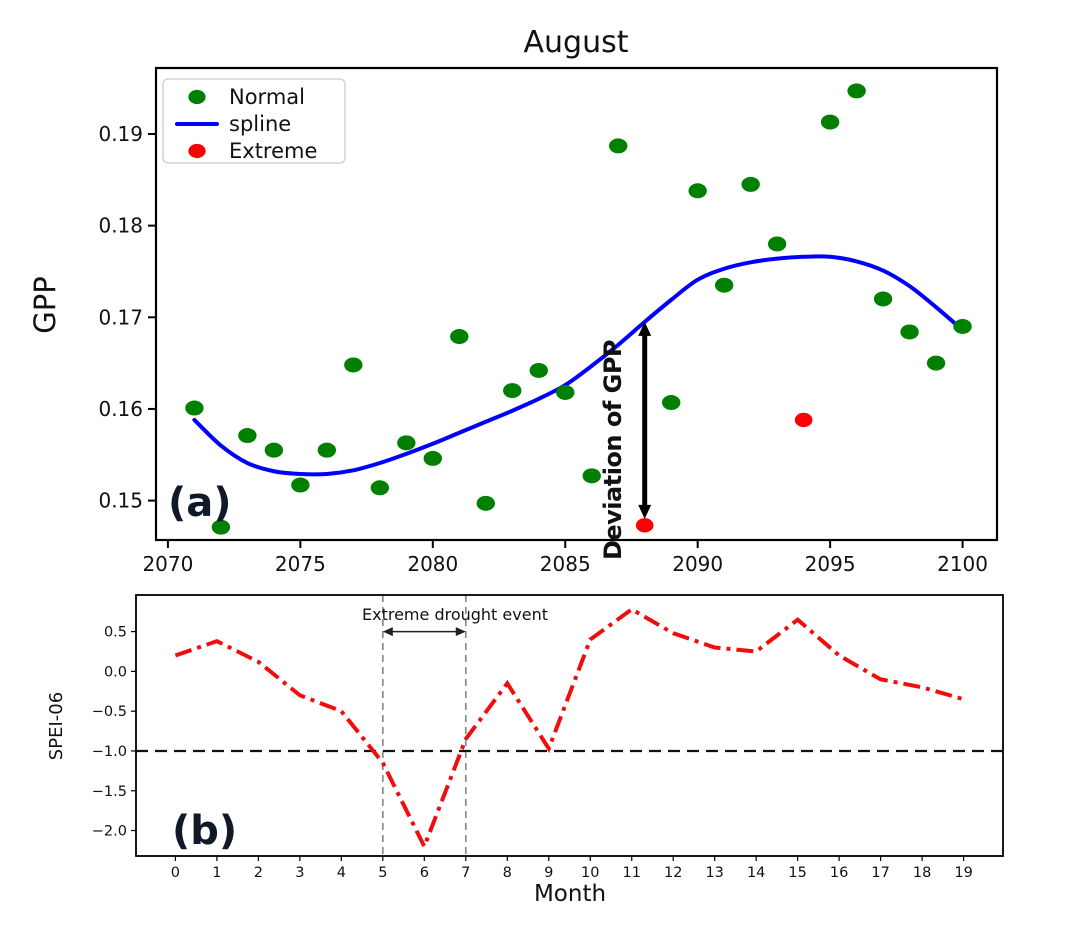  What do you see at coordinates (797, 873) in the screenshot?
I see `x-tick-label: 15` at bounding box center [797, 873].